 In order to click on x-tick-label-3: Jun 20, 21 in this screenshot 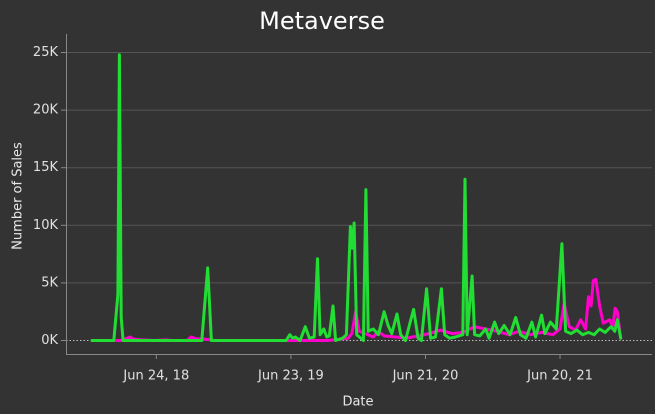, I will do `click(559, 376)`.